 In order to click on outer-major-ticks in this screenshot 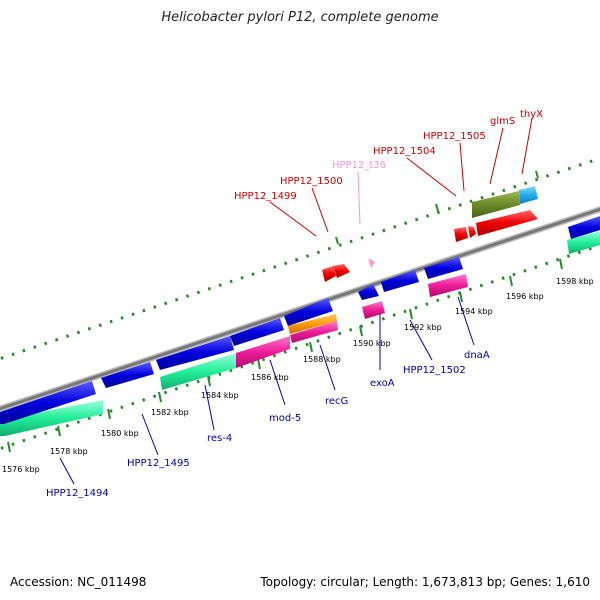, I will do `click(437, 207)`.